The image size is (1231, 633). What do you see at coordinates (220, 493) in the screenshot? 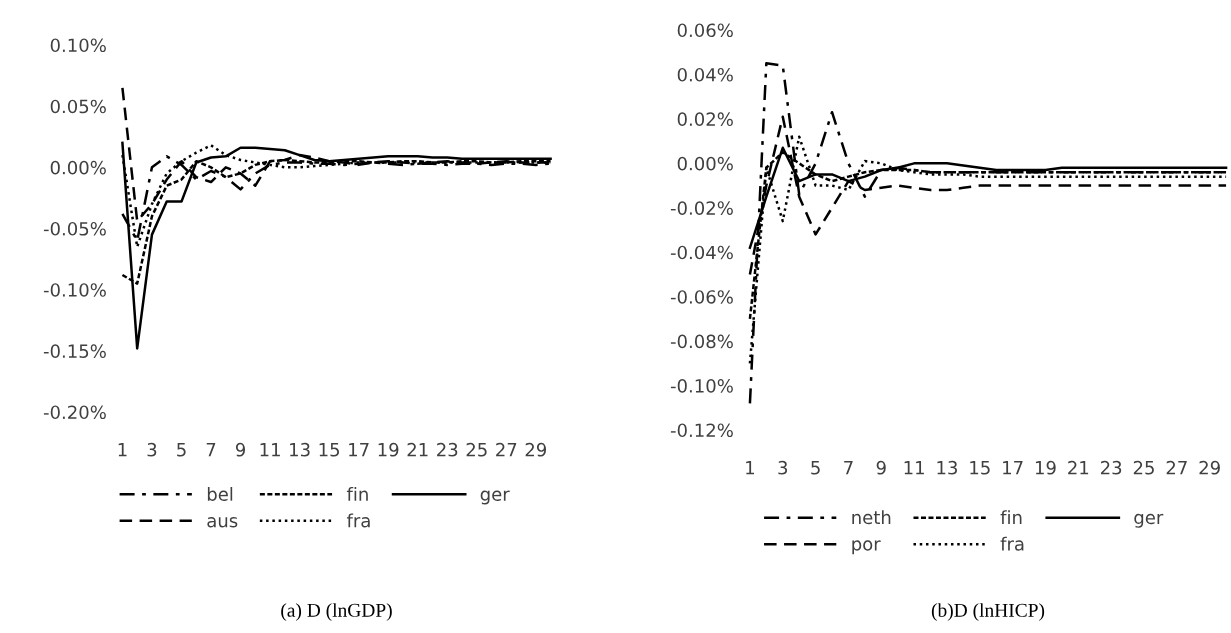
I see `legend-label: bel` at bounding box center [220, 493].